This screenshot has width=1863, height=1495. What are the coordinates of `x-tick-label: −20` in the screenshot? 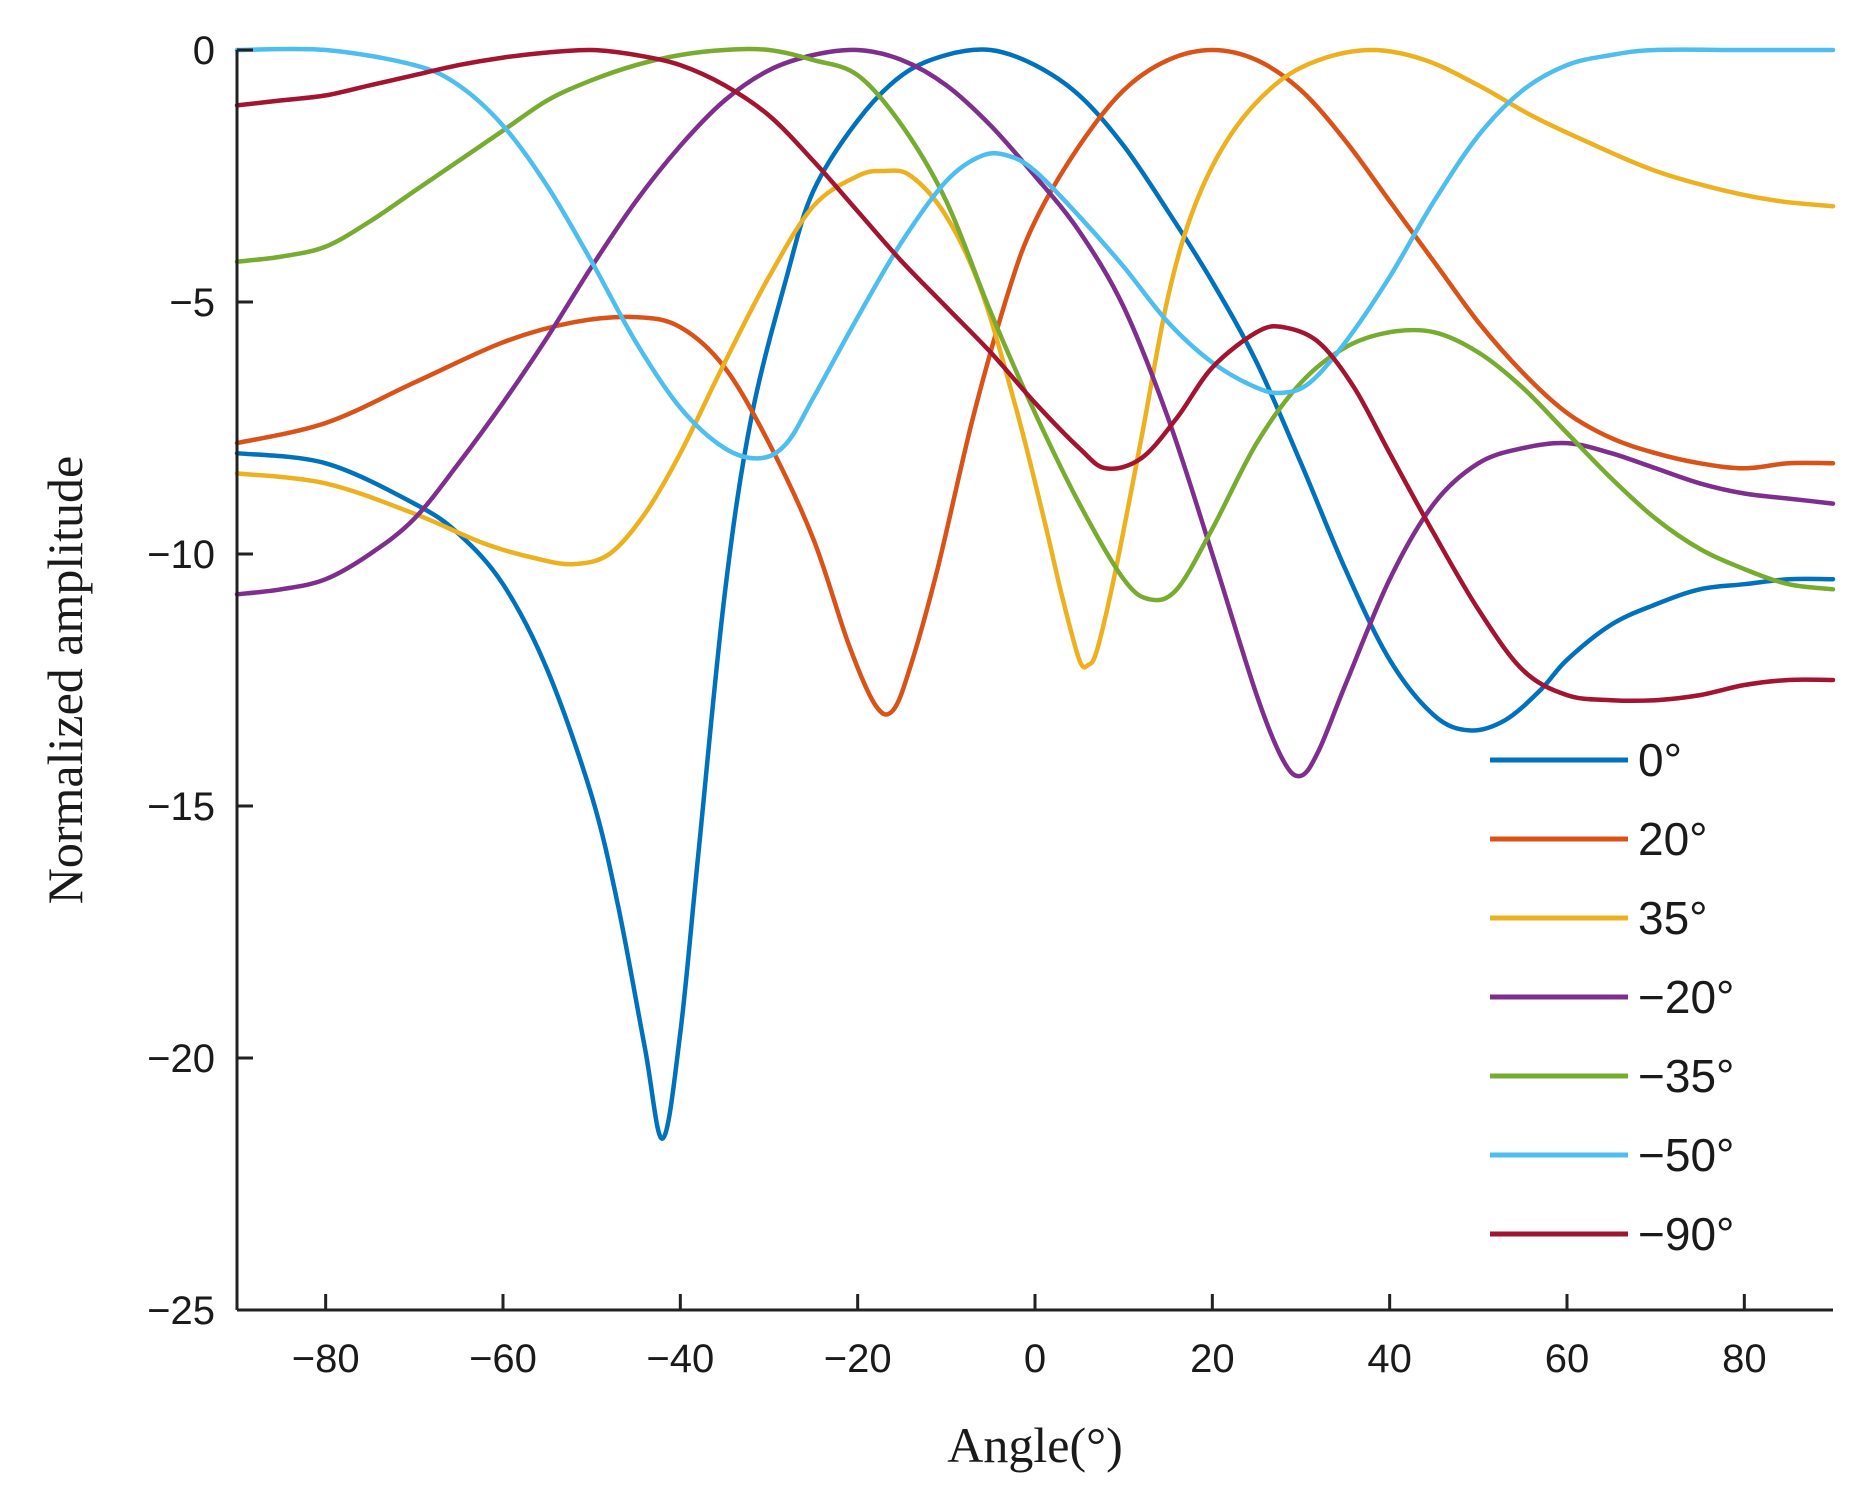 It's located at (858, 1359).